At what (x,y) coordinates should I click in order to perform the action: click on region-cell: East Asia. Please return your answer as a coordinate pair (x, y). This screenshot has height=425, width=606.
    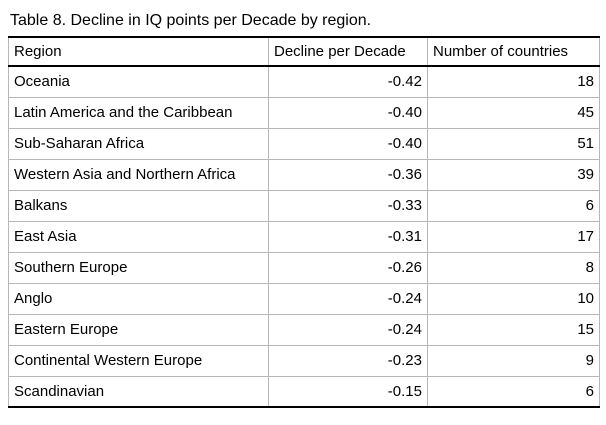
    Looking at the image, I should click on (138, 236).